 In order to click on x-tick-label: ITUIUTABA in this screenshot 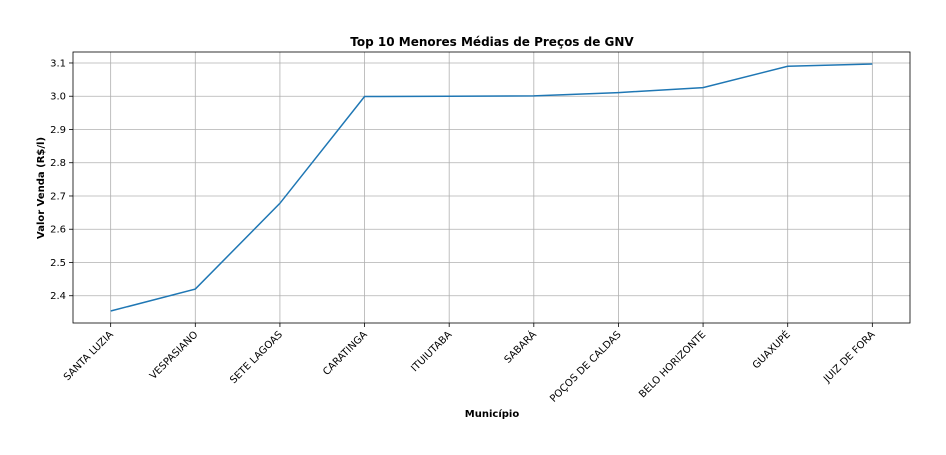, I will do `click(431, 351)`.